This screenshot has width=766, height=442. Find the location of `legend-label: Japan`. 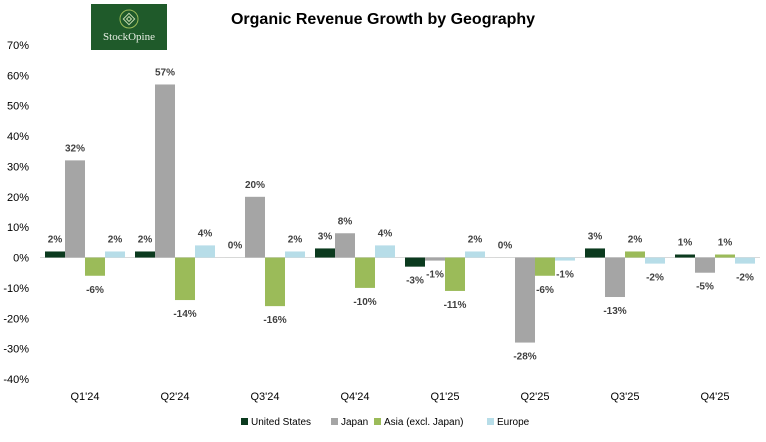

legend-label: Japan is located at coordinates (354, 422).